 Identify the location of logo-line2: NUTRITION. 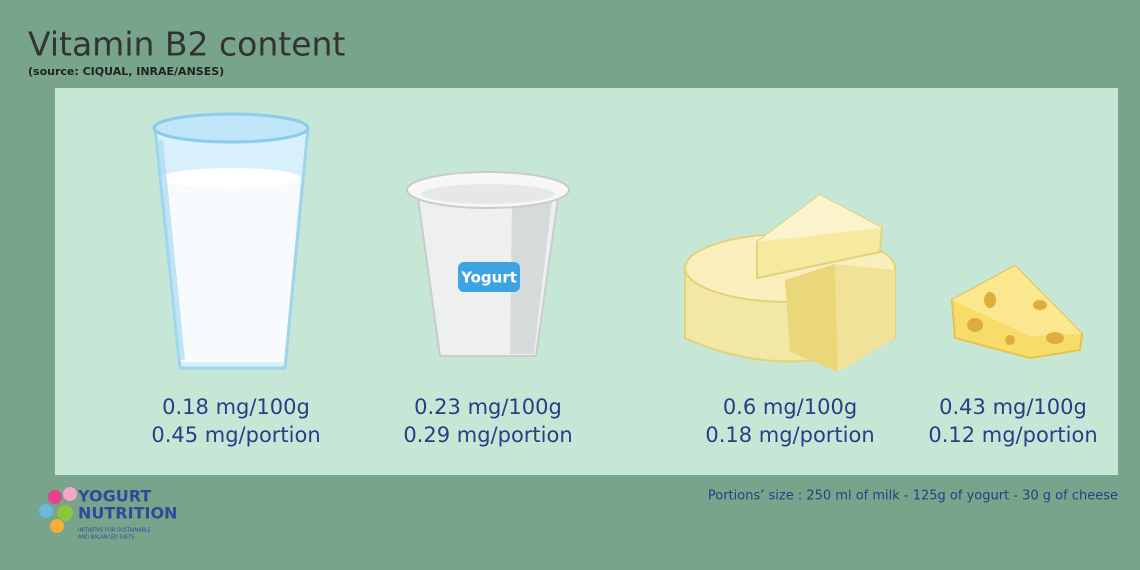
(127, 513).